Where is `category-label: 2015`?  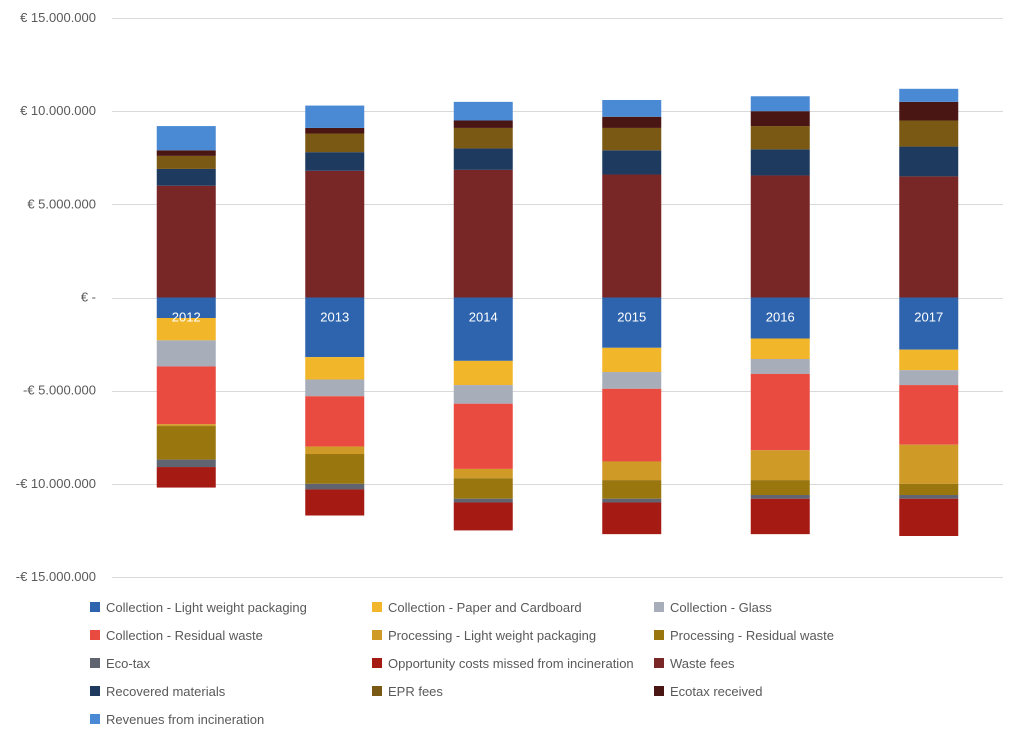 category-label: 2015 is located at coordinates (631, 317).